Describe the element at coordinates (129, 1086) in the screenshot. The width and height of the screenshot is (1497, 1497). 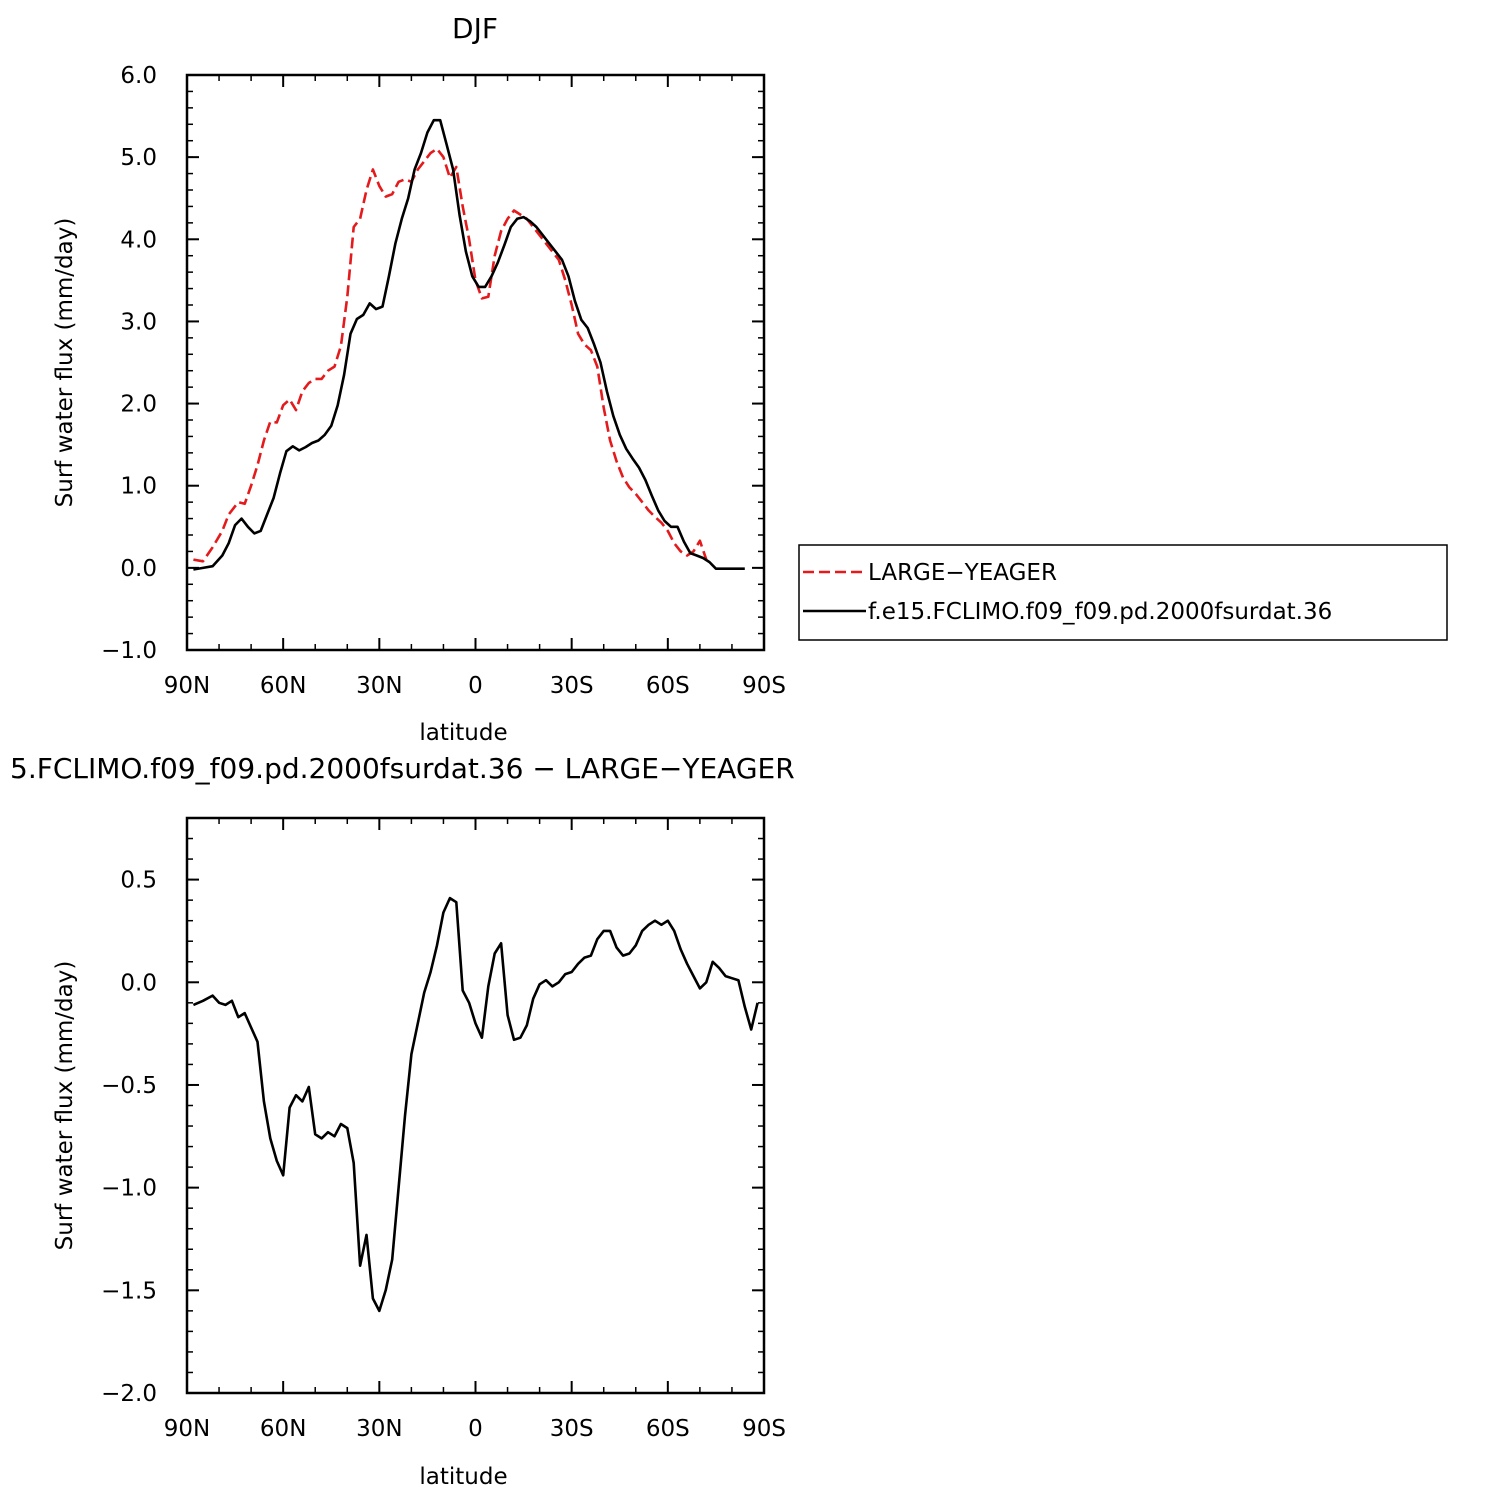
I see `y-tick-label: −0.5` at that location.